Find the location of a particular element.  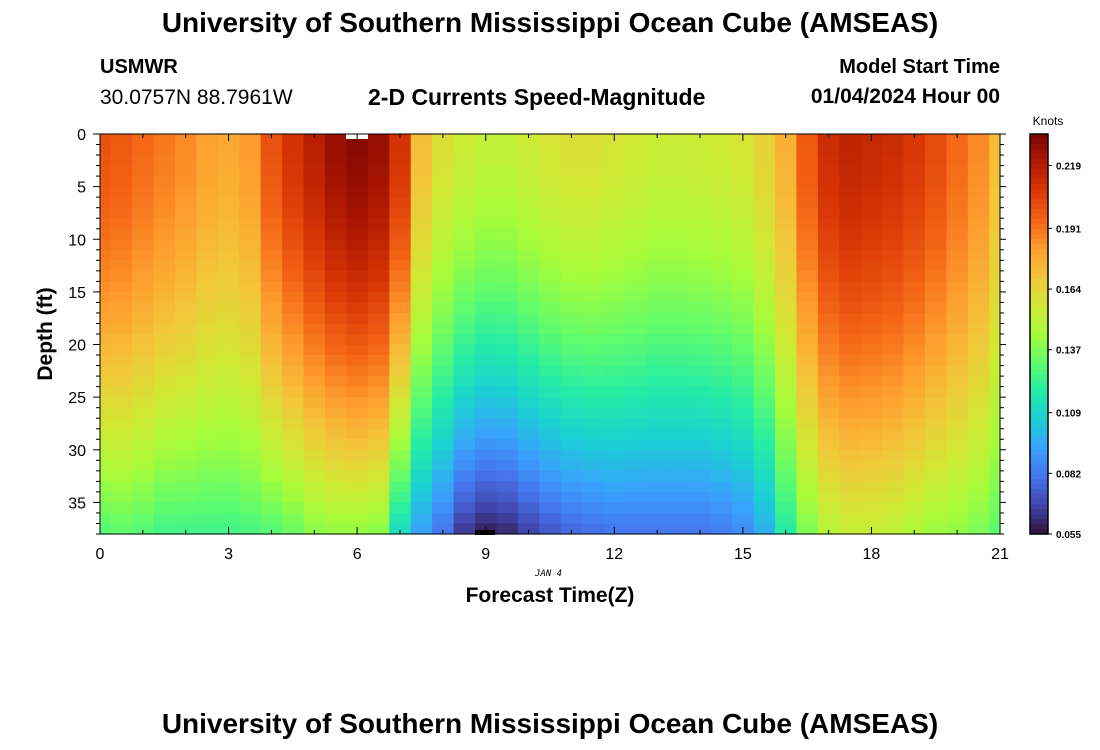

x-axis-label: Forecast Time(Z) is located at coordinates (550, 595).